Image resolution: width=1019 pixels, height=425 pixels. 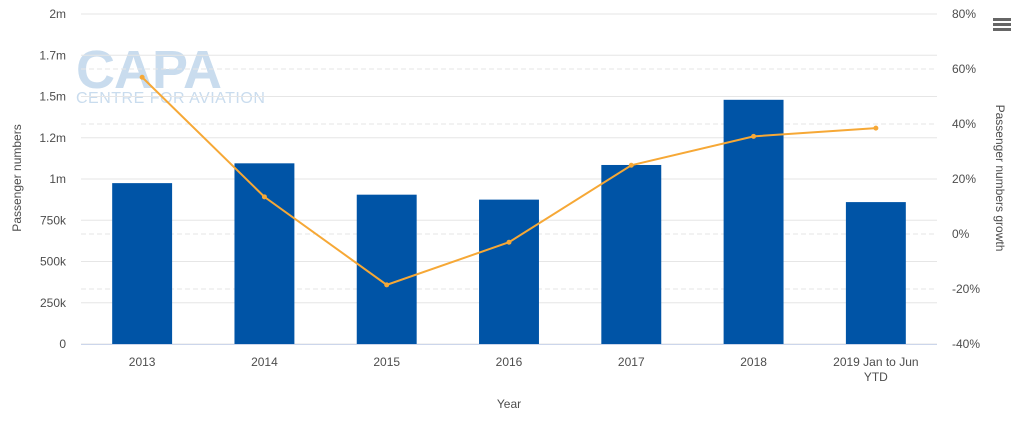 I want to click on x-tick-label-line: 2019 Jan to Jun, so click(x=875, y=362).